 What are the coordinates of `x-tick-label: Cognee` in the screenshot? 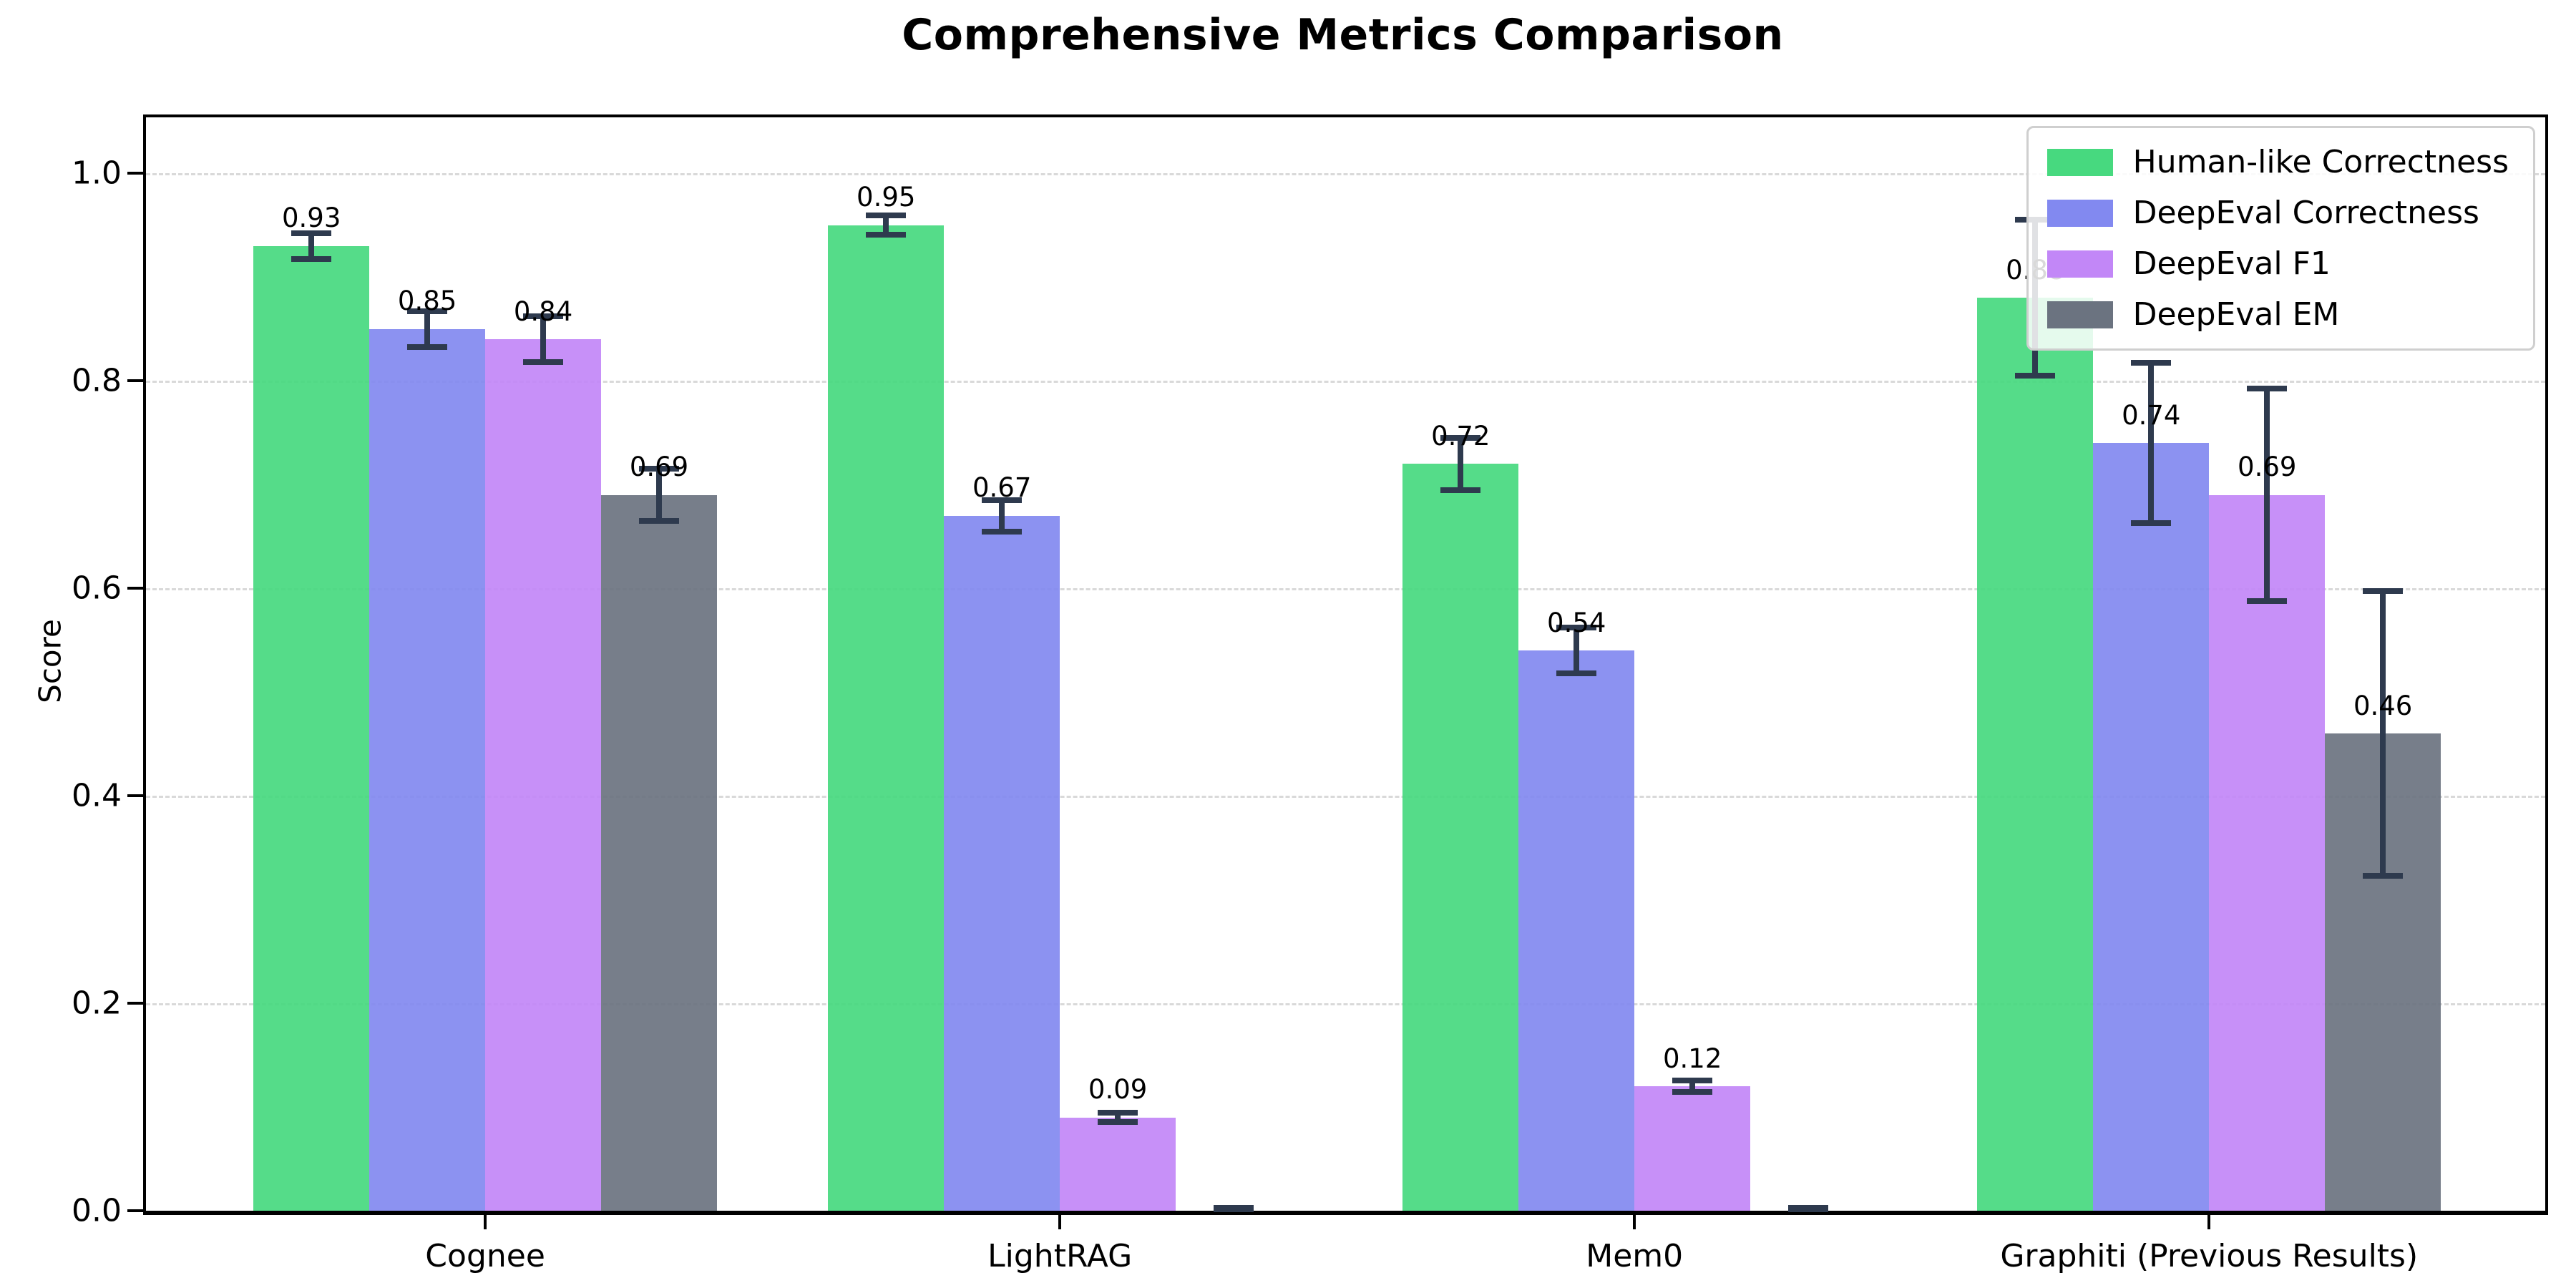 It's located at (485, 1256).